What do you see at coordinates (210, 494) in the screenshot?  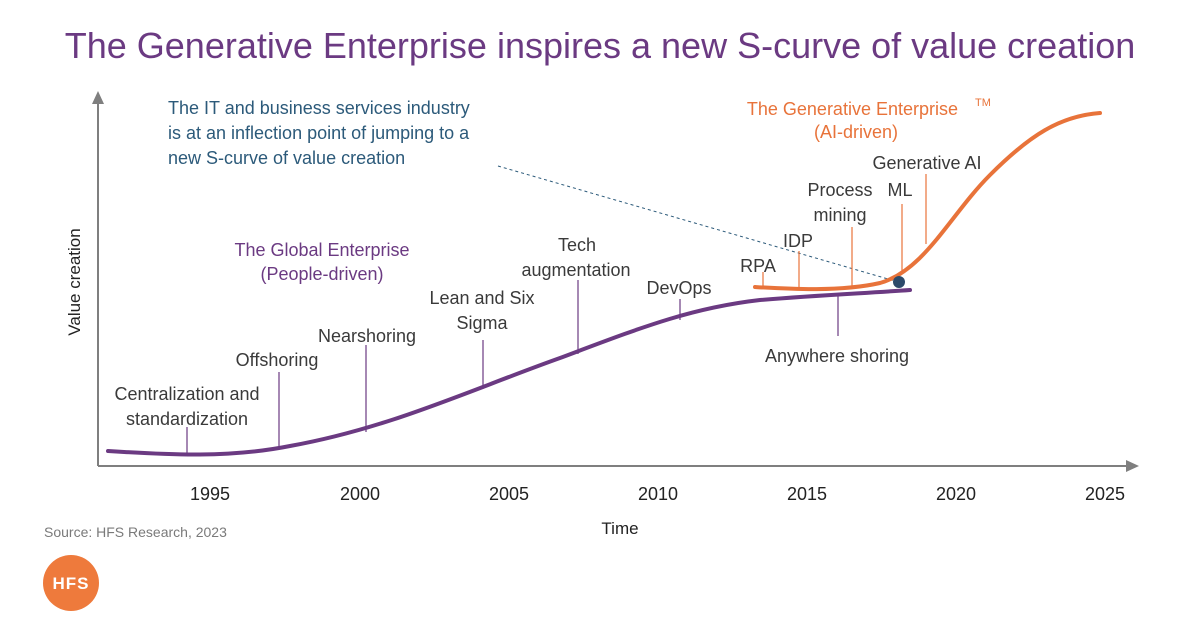 I see `x-tick-label: 1995` at bounding box center [210, 494].